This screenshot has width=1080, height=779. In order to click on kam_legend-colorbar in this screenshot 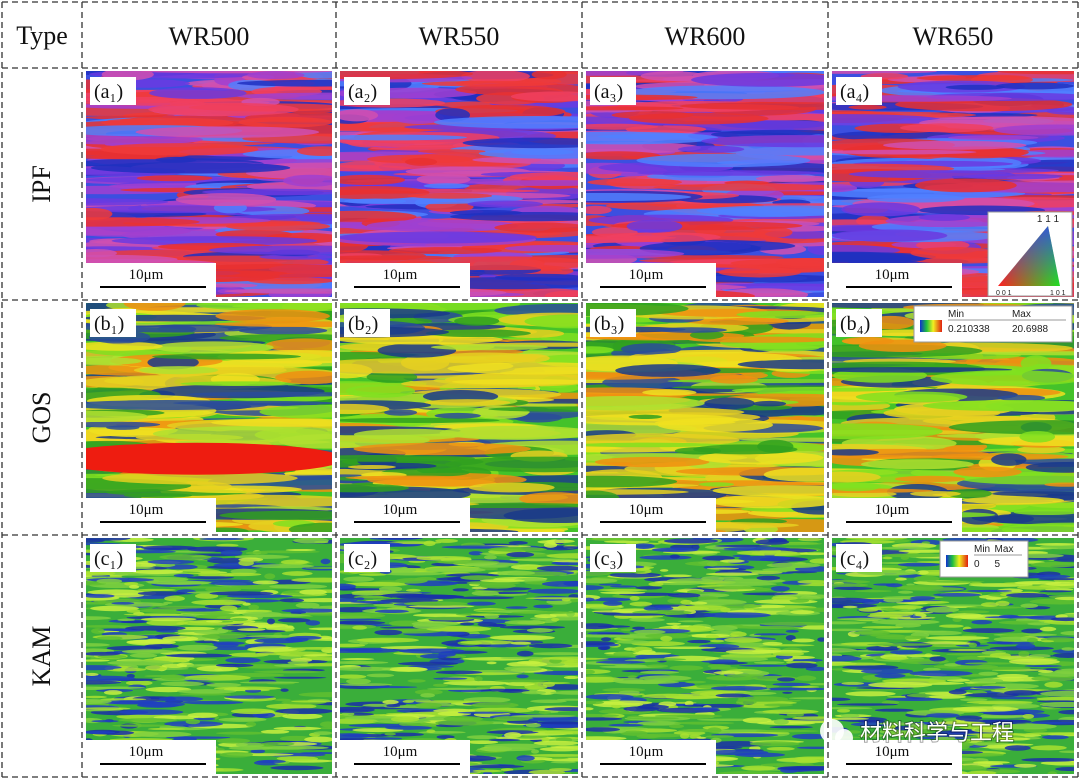, I will do `click(957, 561)`.